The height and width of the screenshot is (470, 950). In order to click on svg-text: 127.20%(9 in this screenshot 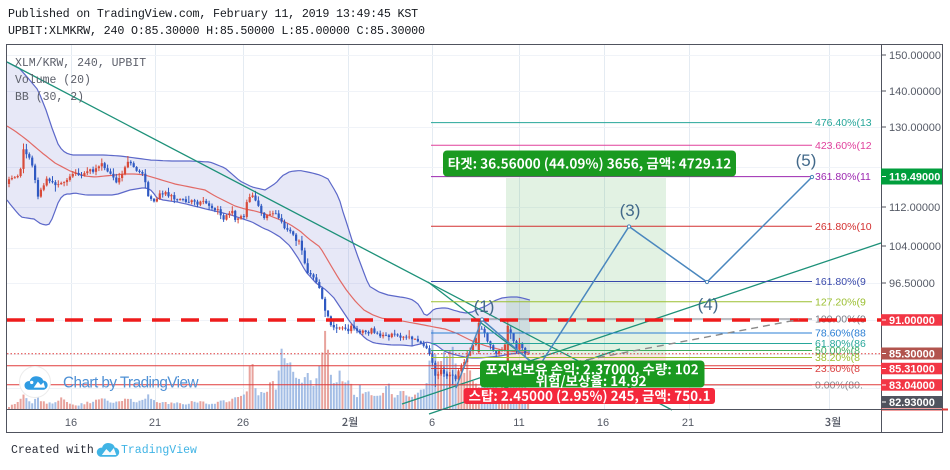, I will do `click(840, 302)`.